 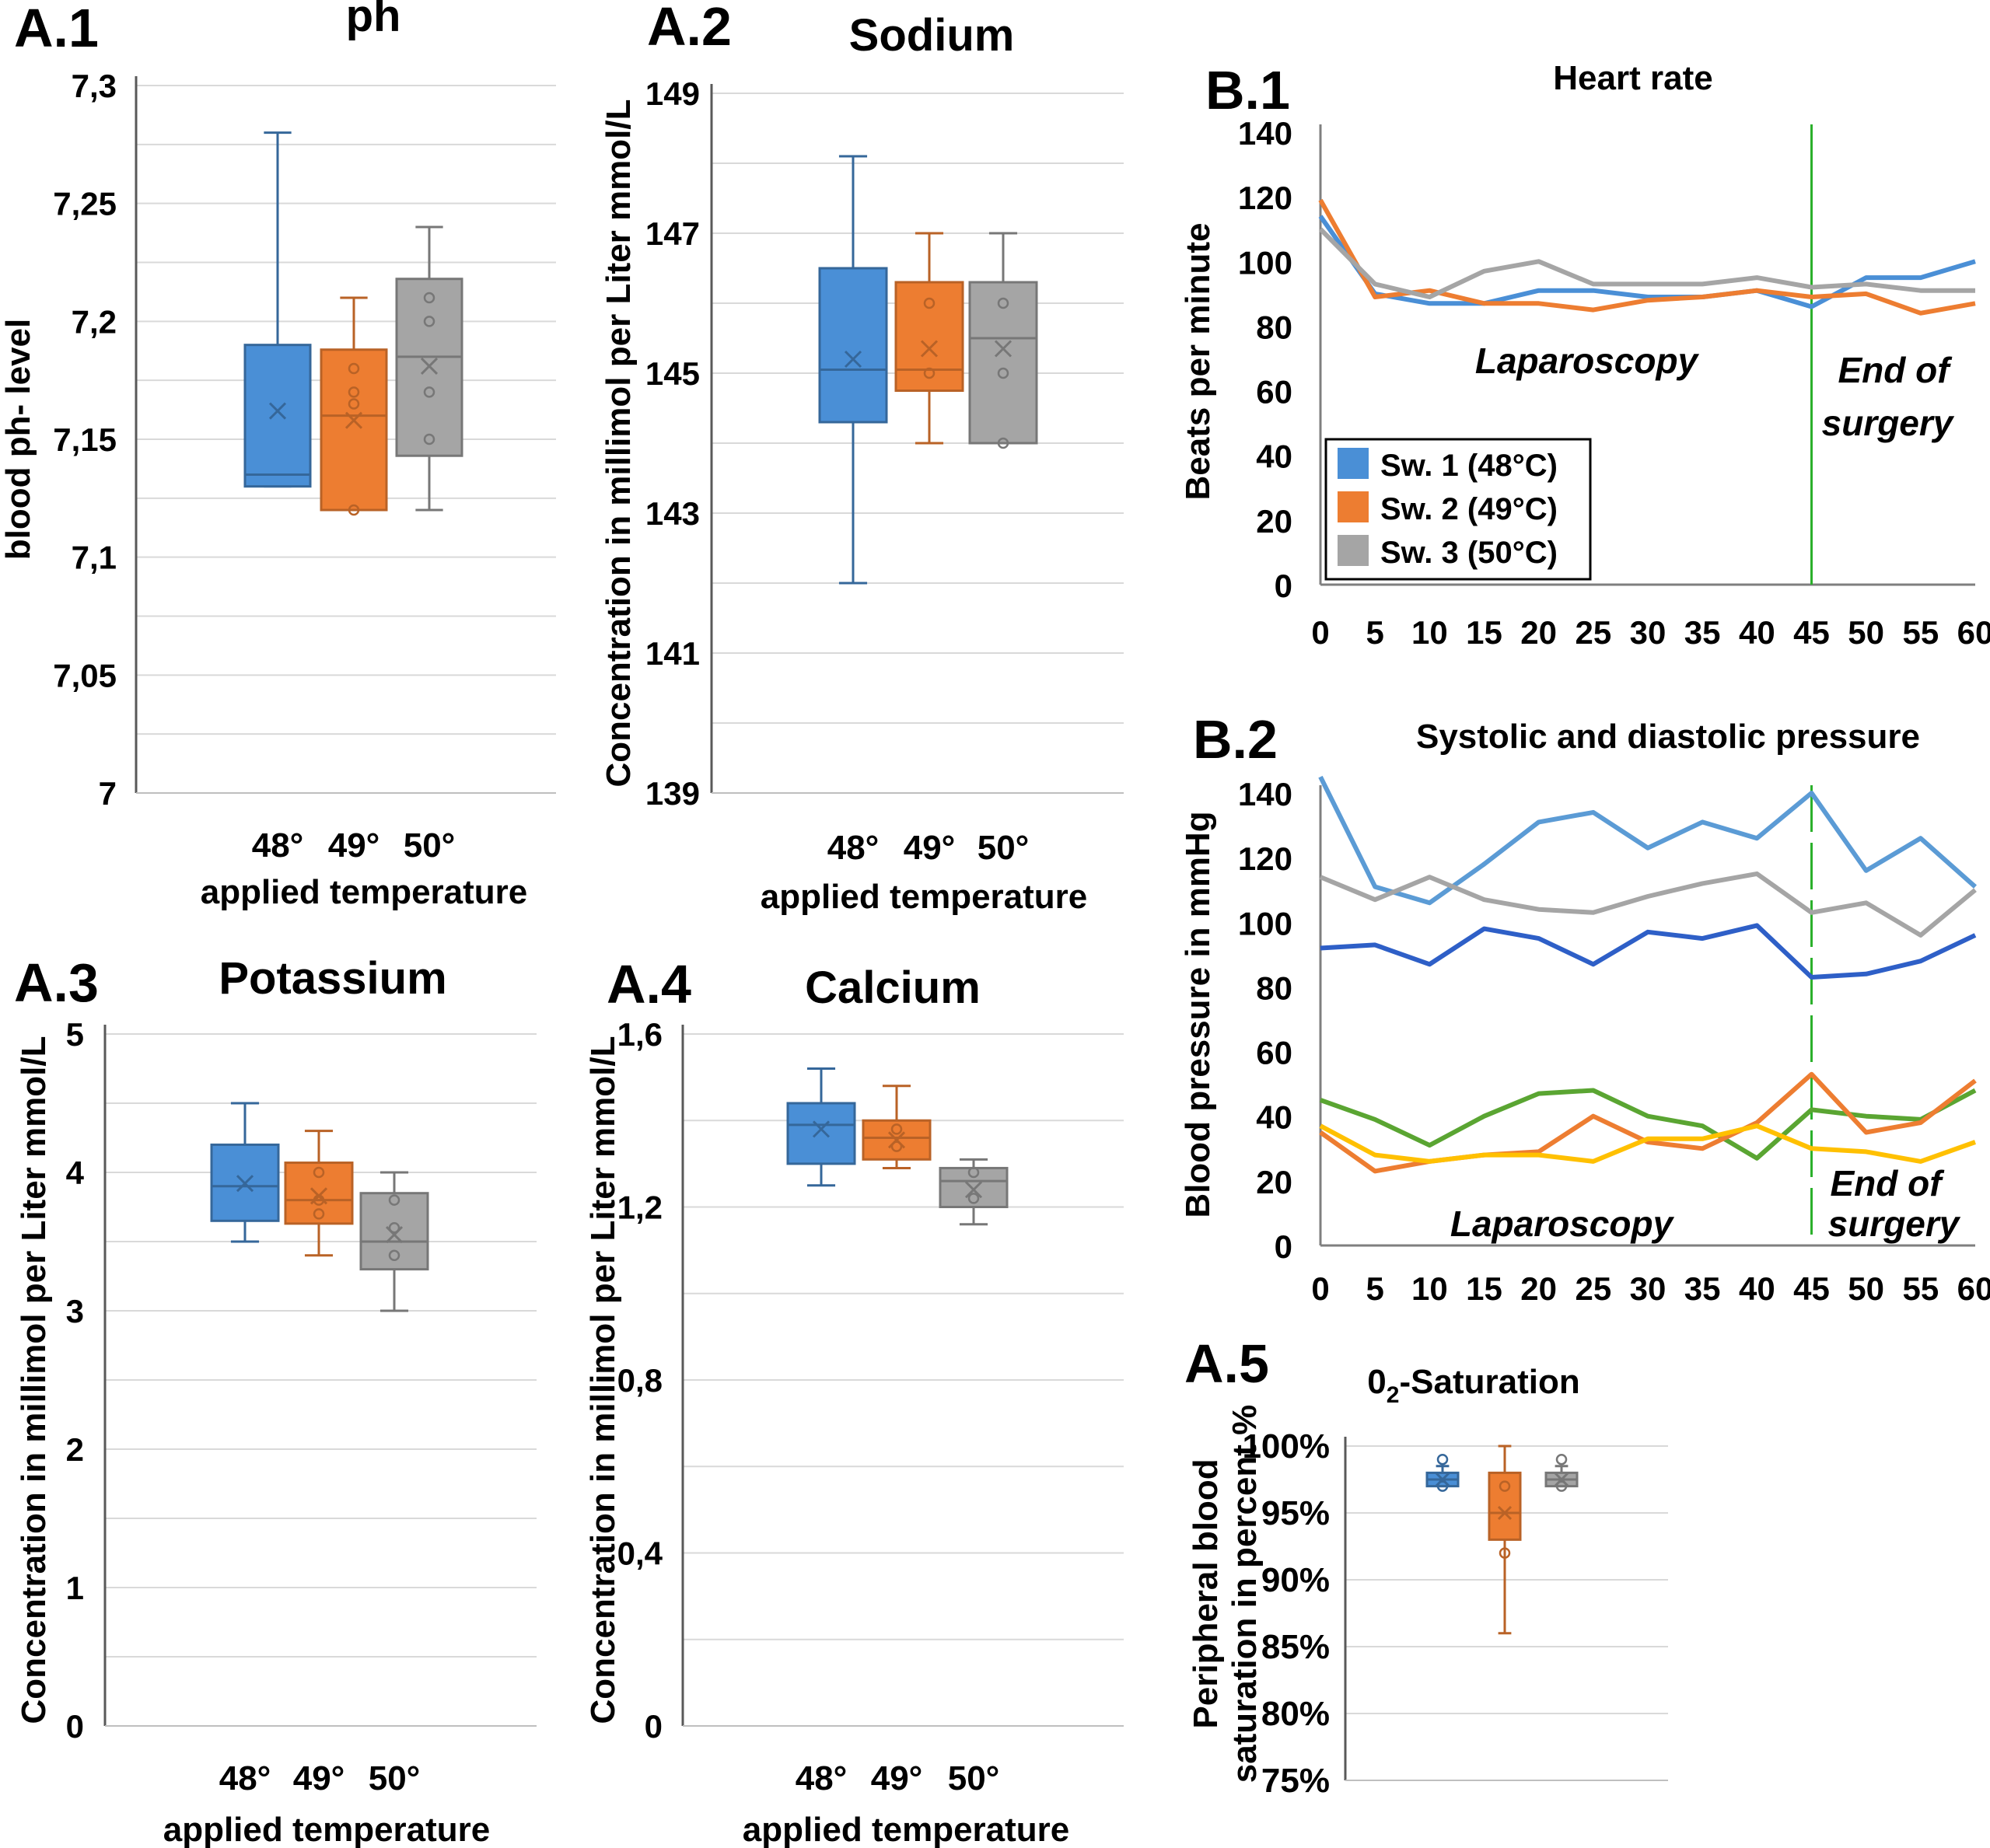 What do you see at coordinates (56, 29) in the screenshot?
I see `panel-label: A.1` at bounding box center [56, 29].